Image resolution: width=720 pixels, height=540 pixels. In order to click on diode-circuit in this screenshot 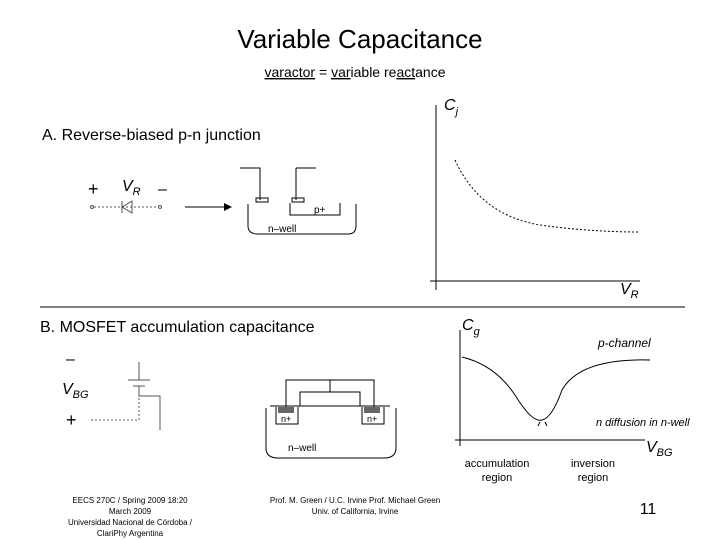, I will do `click(126, 207)`.